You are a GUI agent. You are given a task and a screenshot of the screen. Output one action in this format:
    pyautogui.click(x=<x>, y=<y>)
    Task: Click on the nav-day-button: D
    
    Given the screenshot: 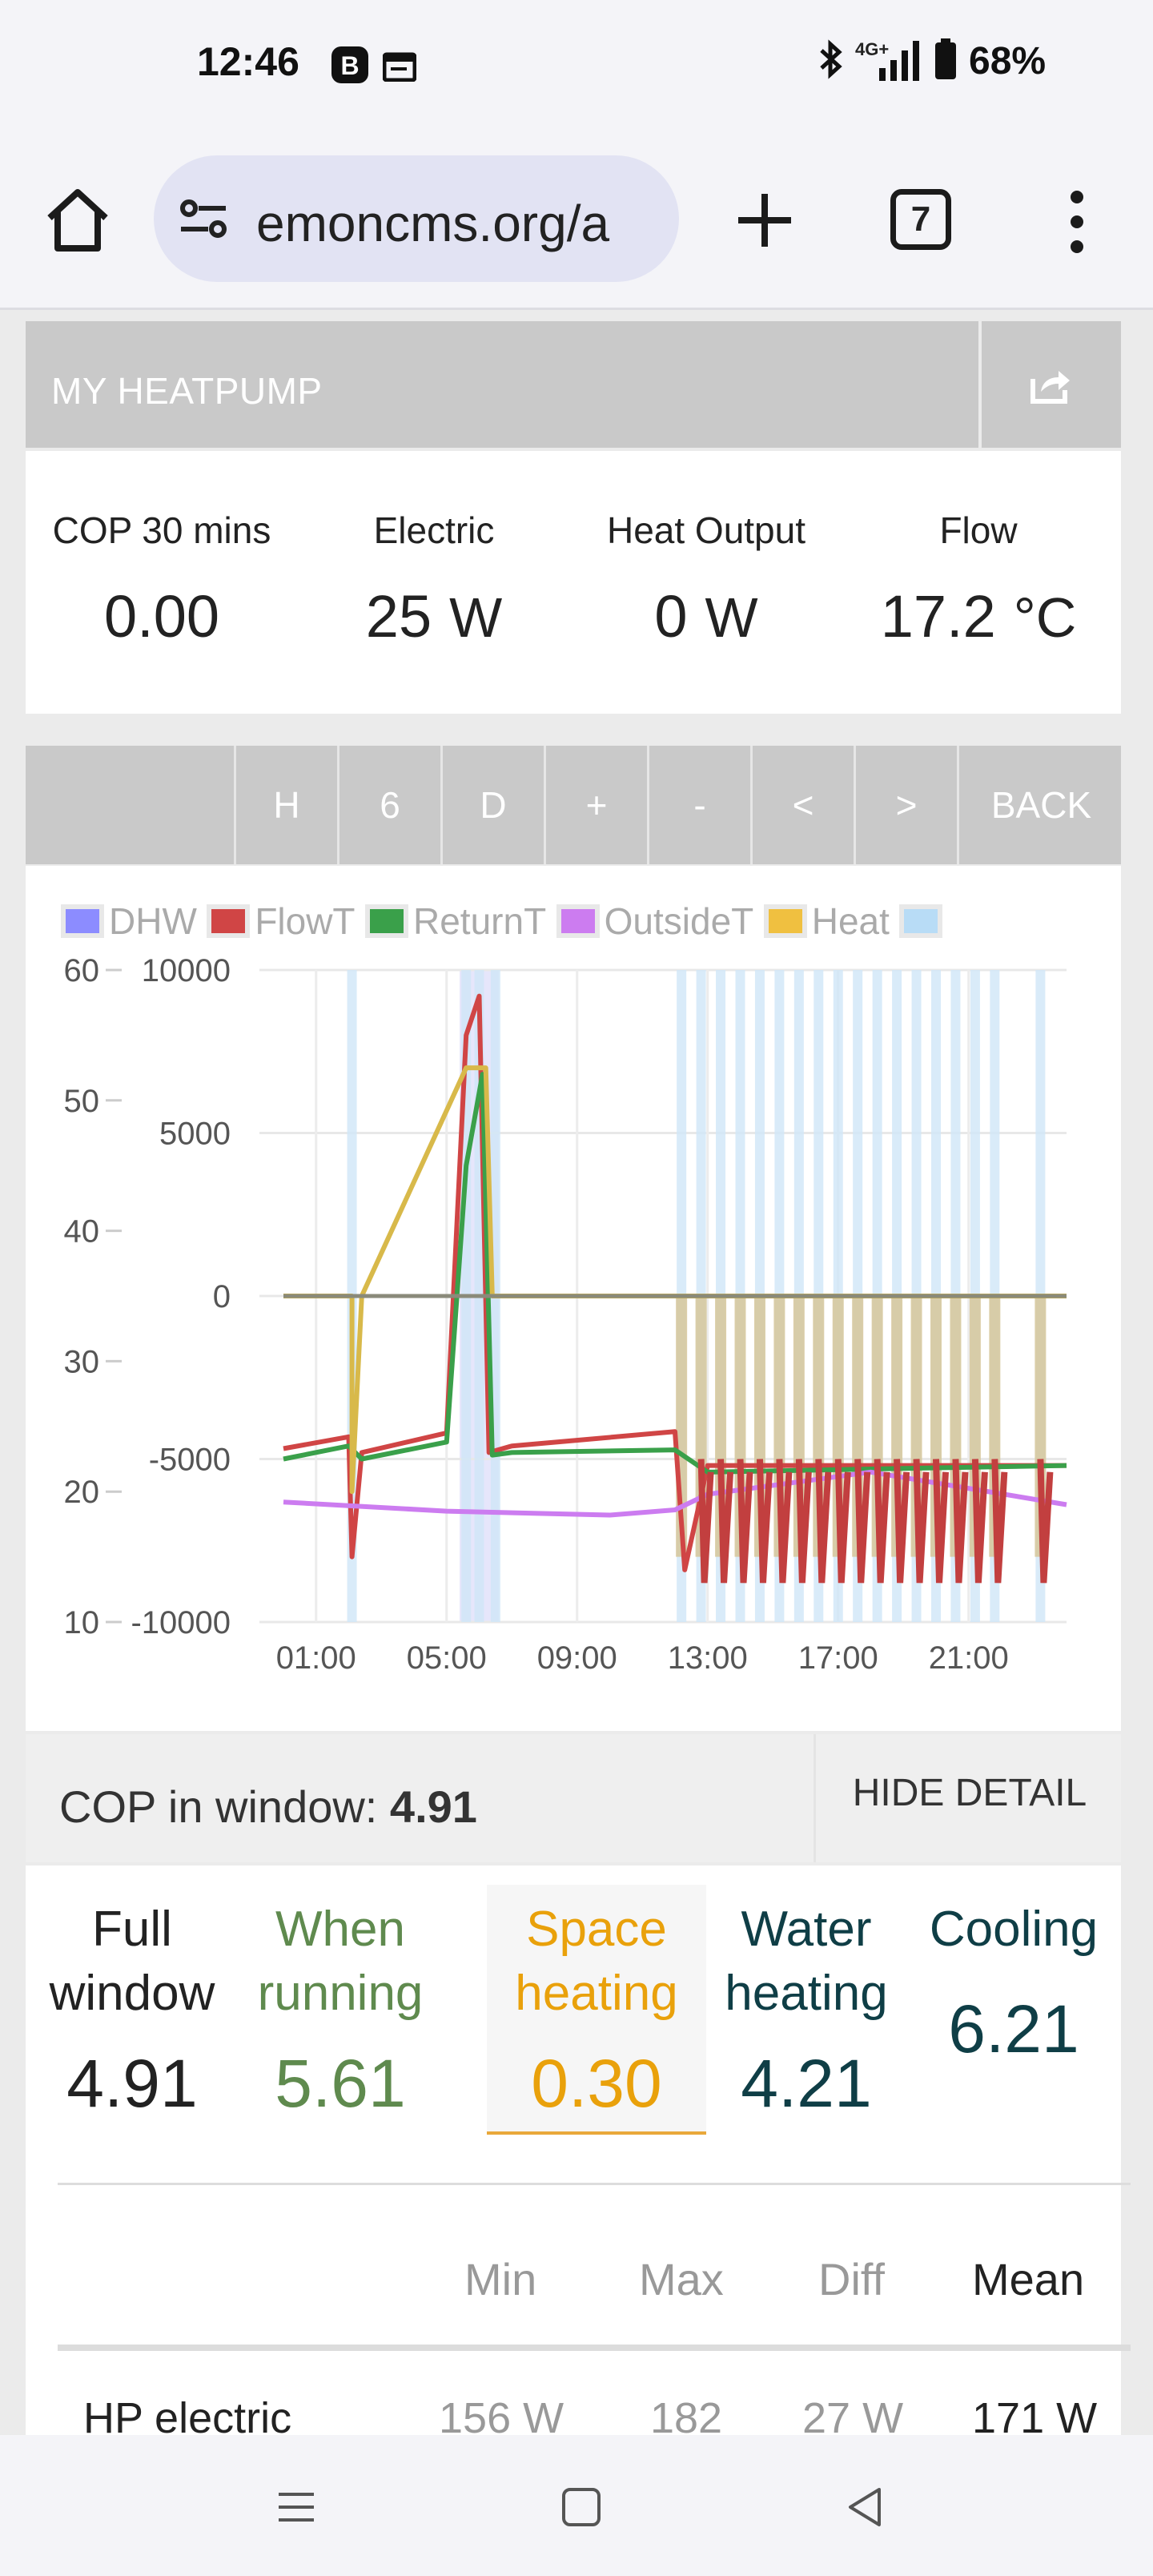 What is the action you would take?
    pyautogui.click(x=492, y=805)
    